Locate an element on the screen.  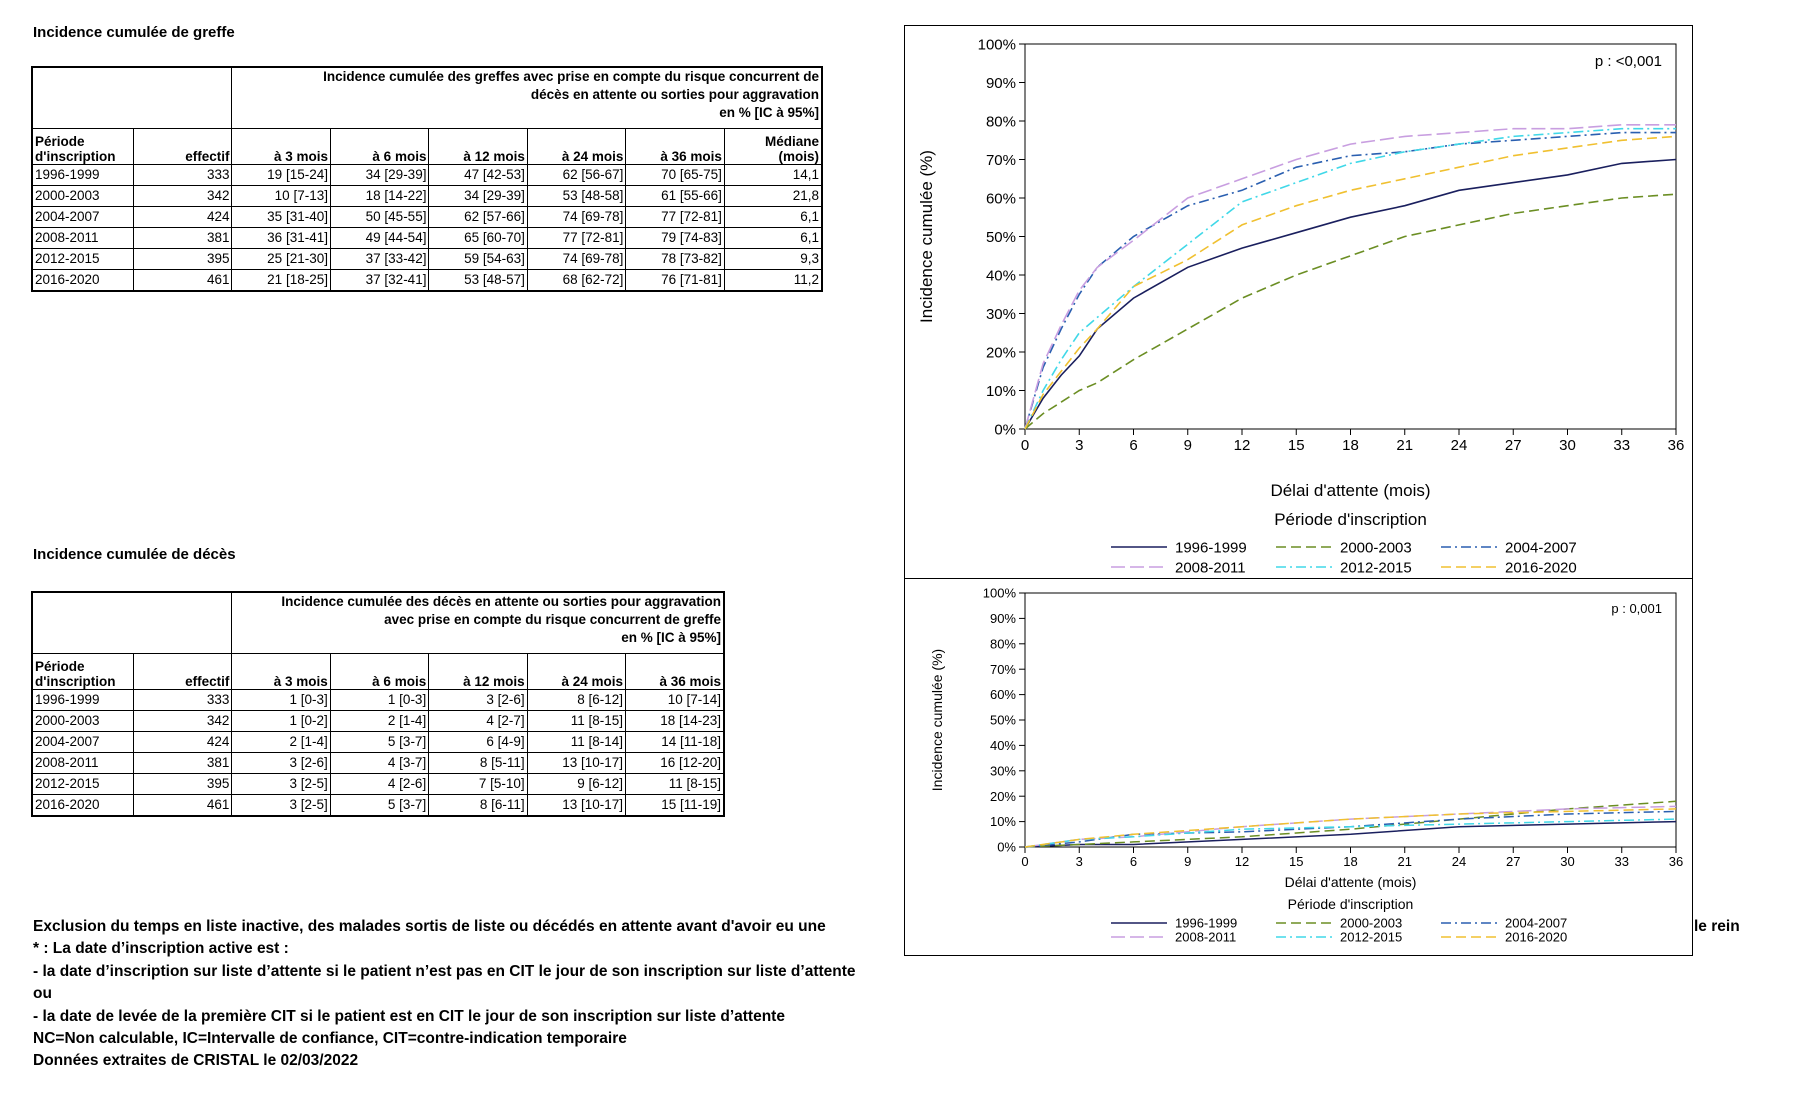
col-time-header: à 36 mois is located at coordinates (675, 671).